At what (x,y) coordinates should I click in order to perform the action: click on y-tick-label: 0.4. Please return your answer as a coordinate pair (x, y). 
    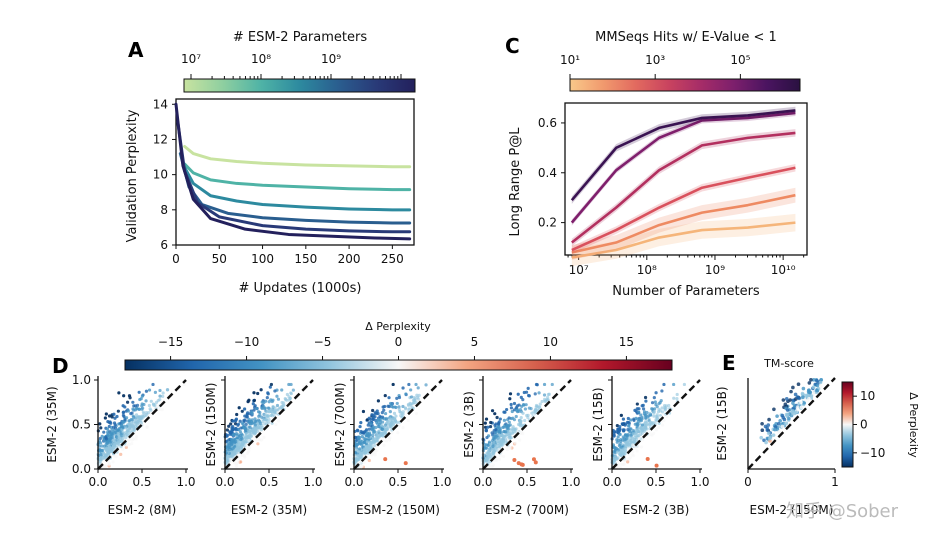
    Looking at the image, I should click on (547, 173).